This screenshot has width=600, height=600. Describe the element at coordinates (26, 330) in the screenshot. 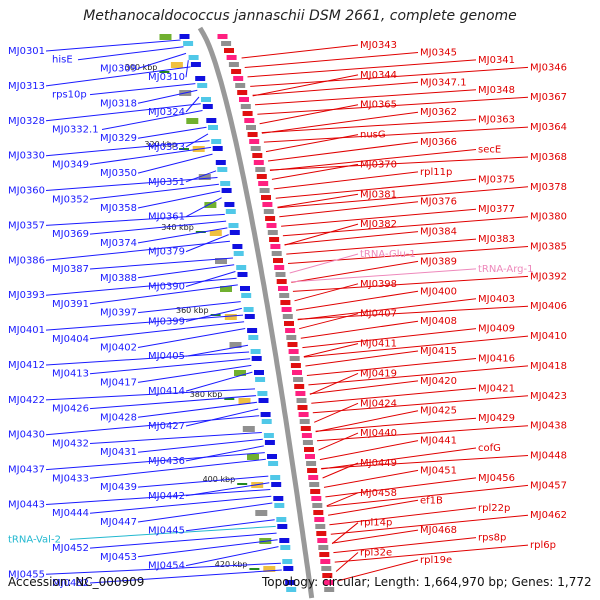

I see `left-gene-label: MJ0401` at that location.